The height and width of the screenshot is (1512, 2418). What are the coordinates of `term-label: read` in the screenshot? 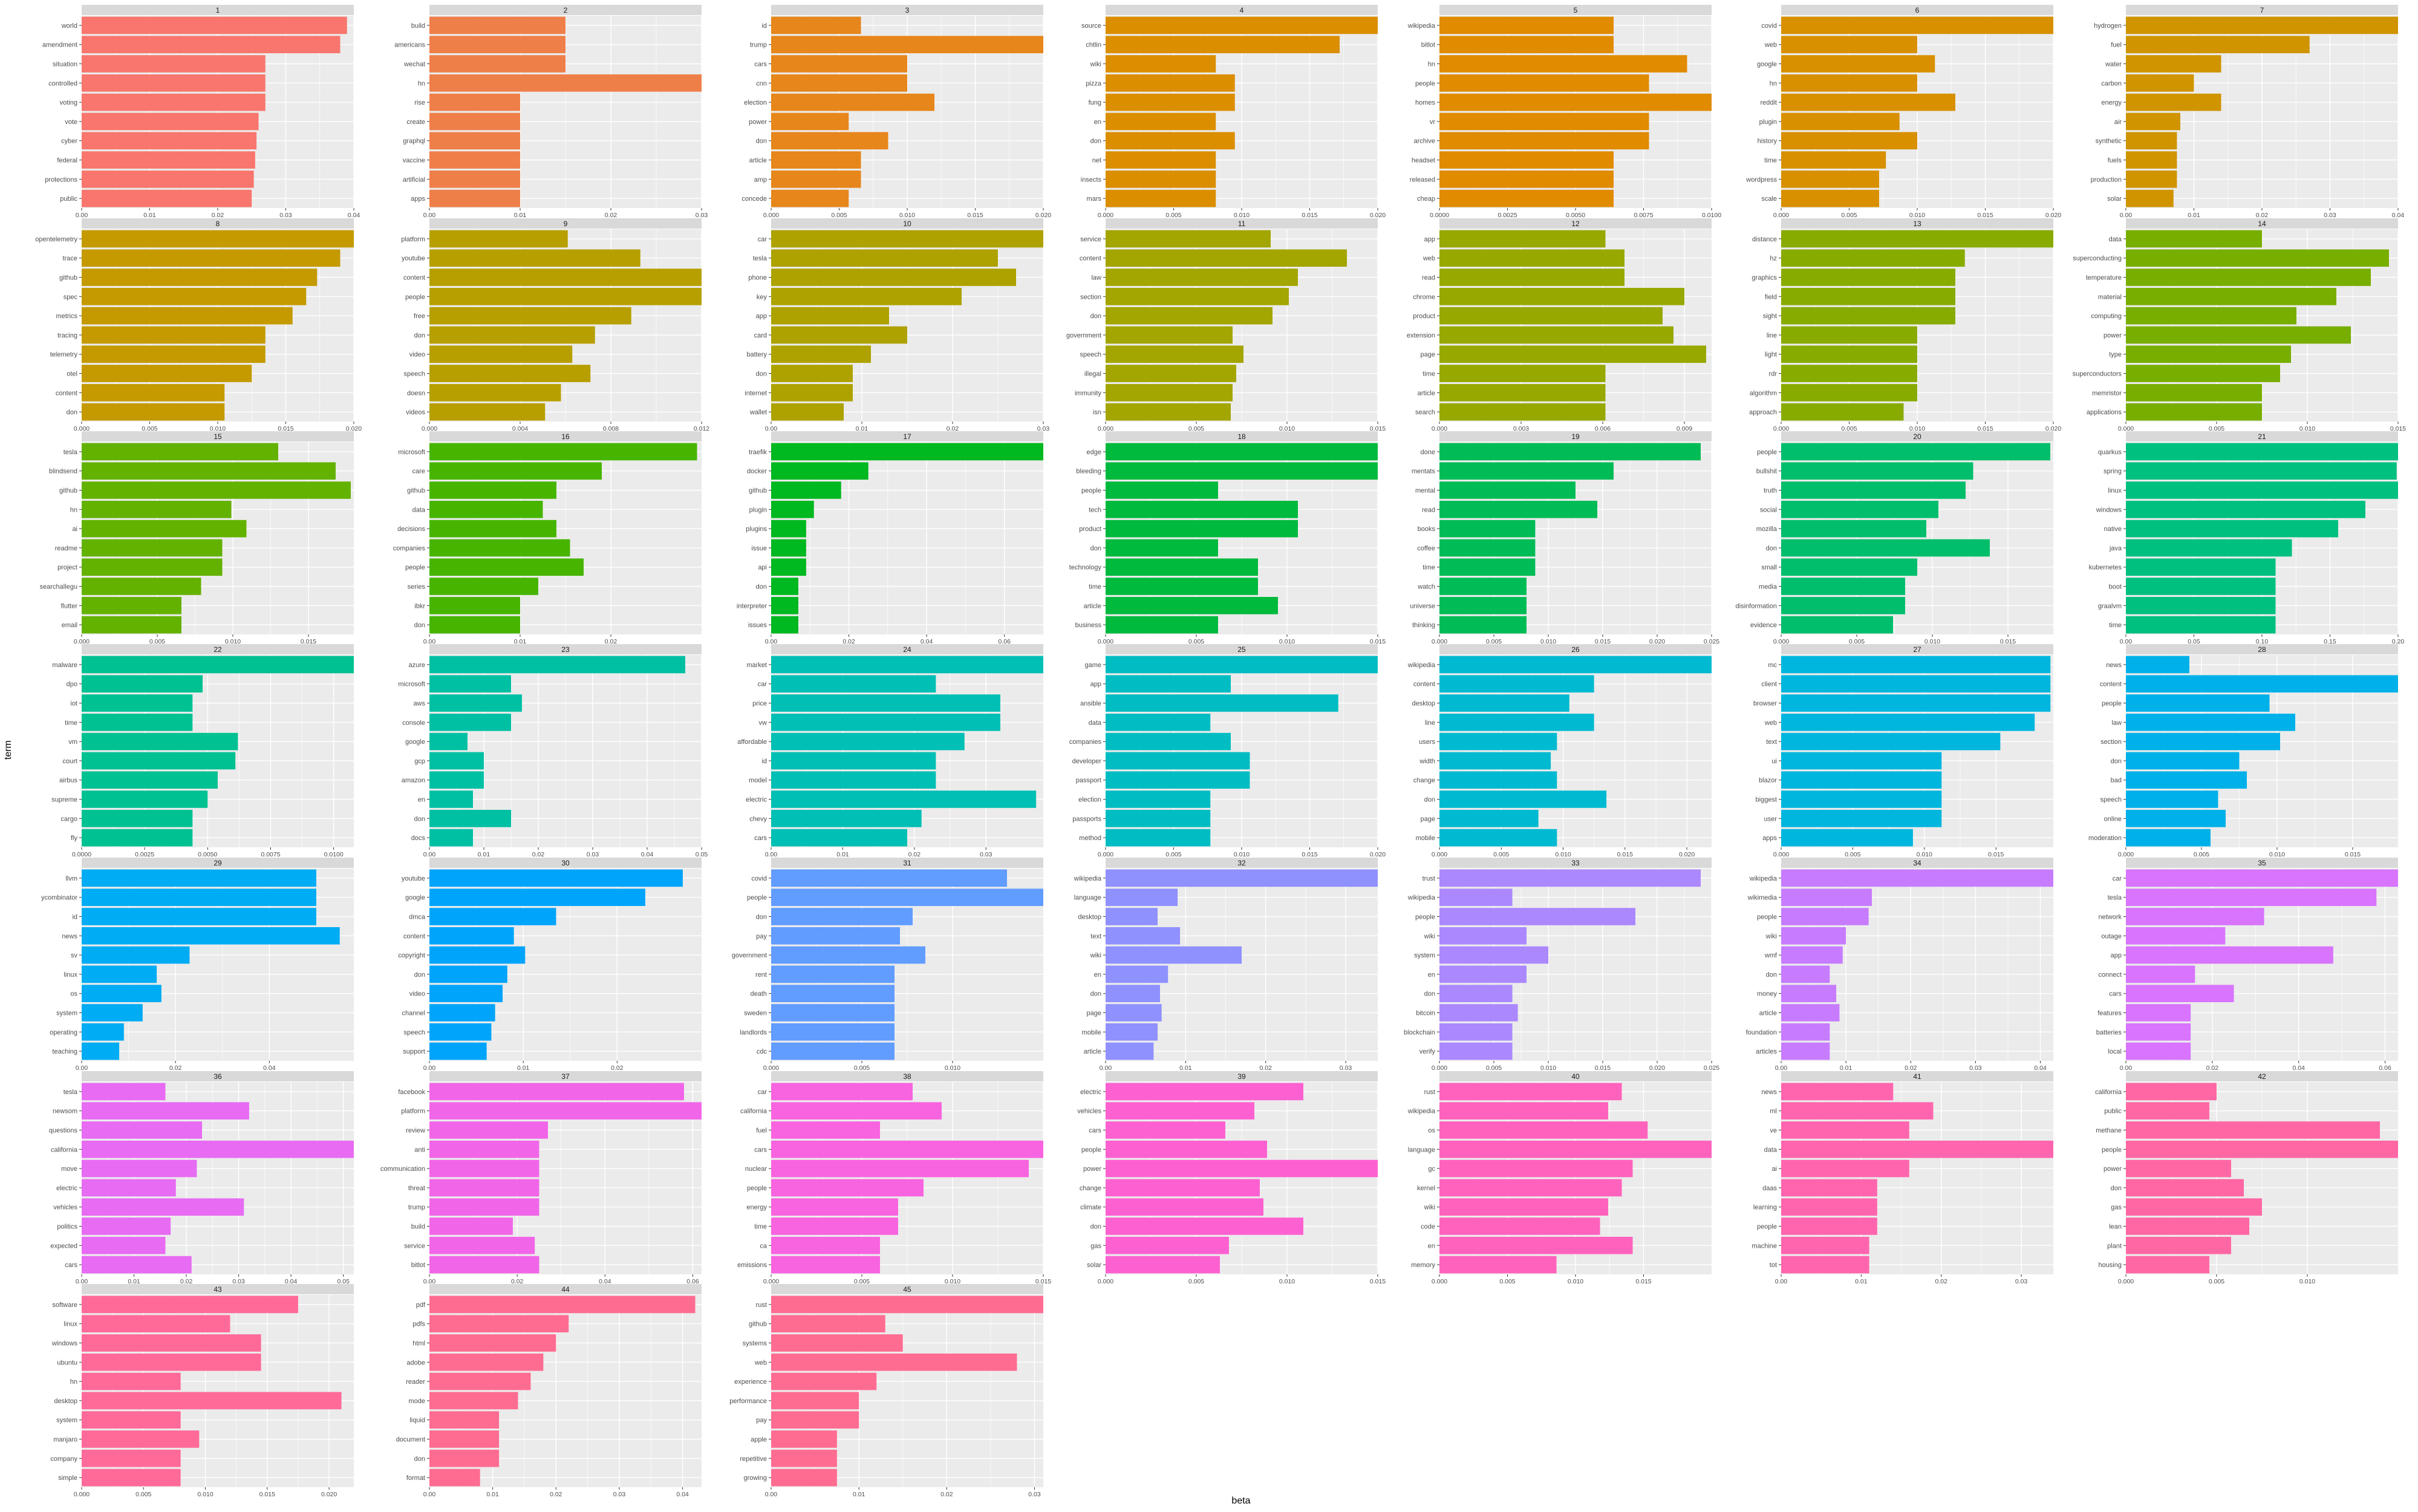 It's located at (1428, 278).